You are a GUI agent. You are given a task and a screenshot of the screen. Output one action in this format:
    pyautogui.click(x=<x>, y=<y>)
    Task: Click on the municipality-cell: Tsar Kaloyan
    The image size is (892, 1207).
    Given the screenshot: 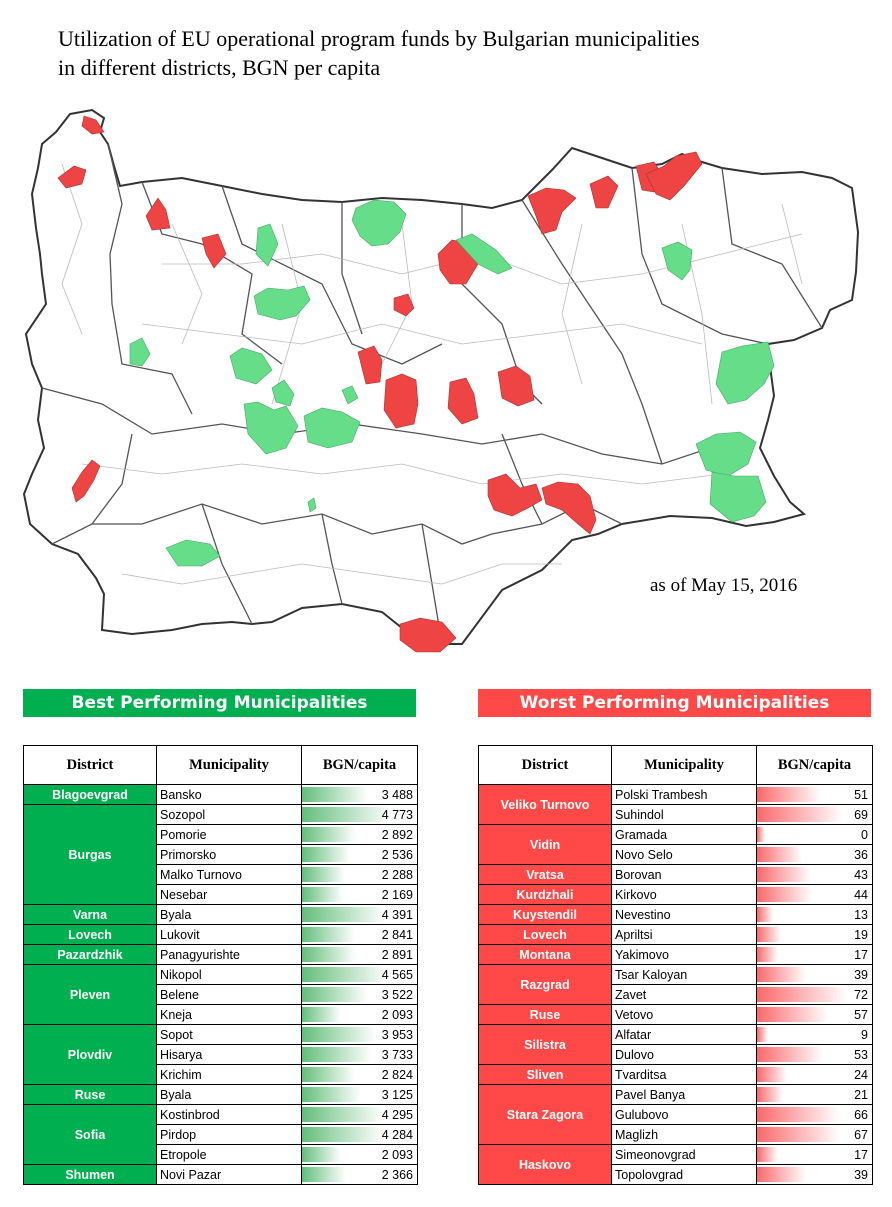 What is the action you would take?
    pyautogui.click(x=684, y=974)
    